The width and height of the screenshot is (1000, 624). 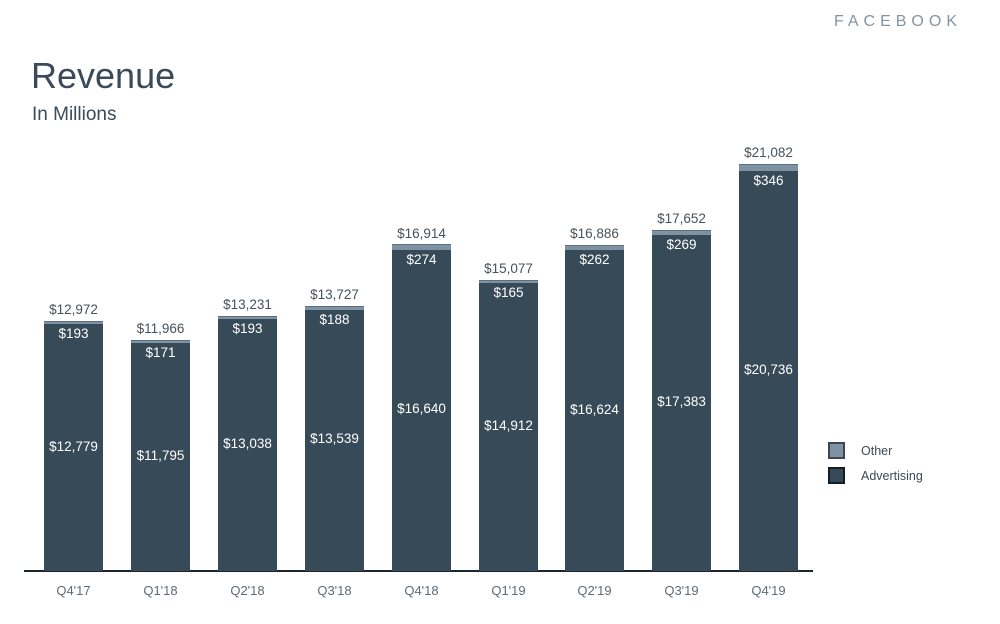 I want to click on advertising-value-label: $14,912, so click(x=508, y=426).